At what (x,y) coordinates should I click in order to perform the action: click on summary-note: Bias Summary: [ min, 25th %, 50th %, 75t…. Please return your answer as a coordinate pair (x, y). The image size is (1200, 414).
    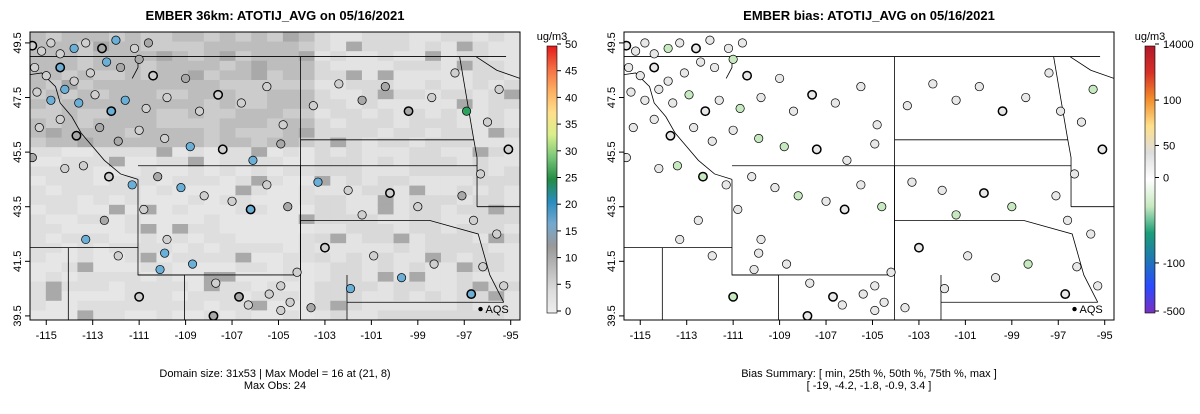
    Looking at the image, I should click on (869, 374).